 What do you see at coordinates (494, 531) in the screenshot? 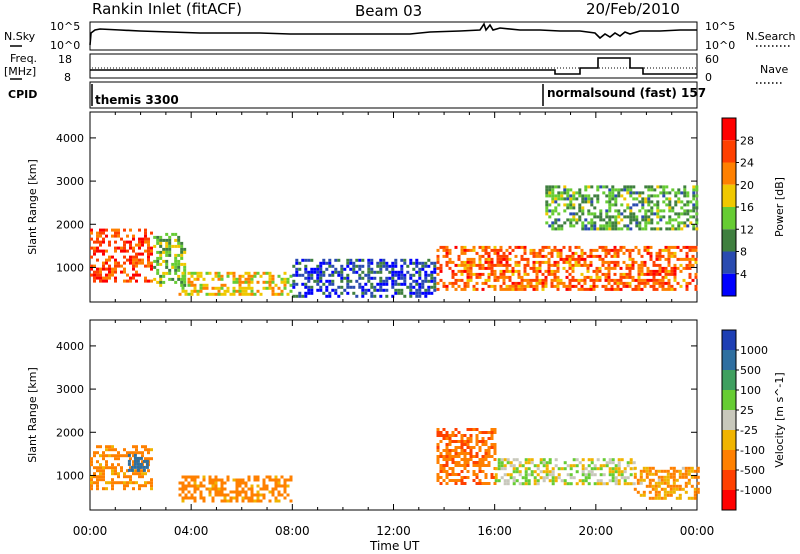
I see `x-tick-label: 16:00` at bounding box center [494, 531].